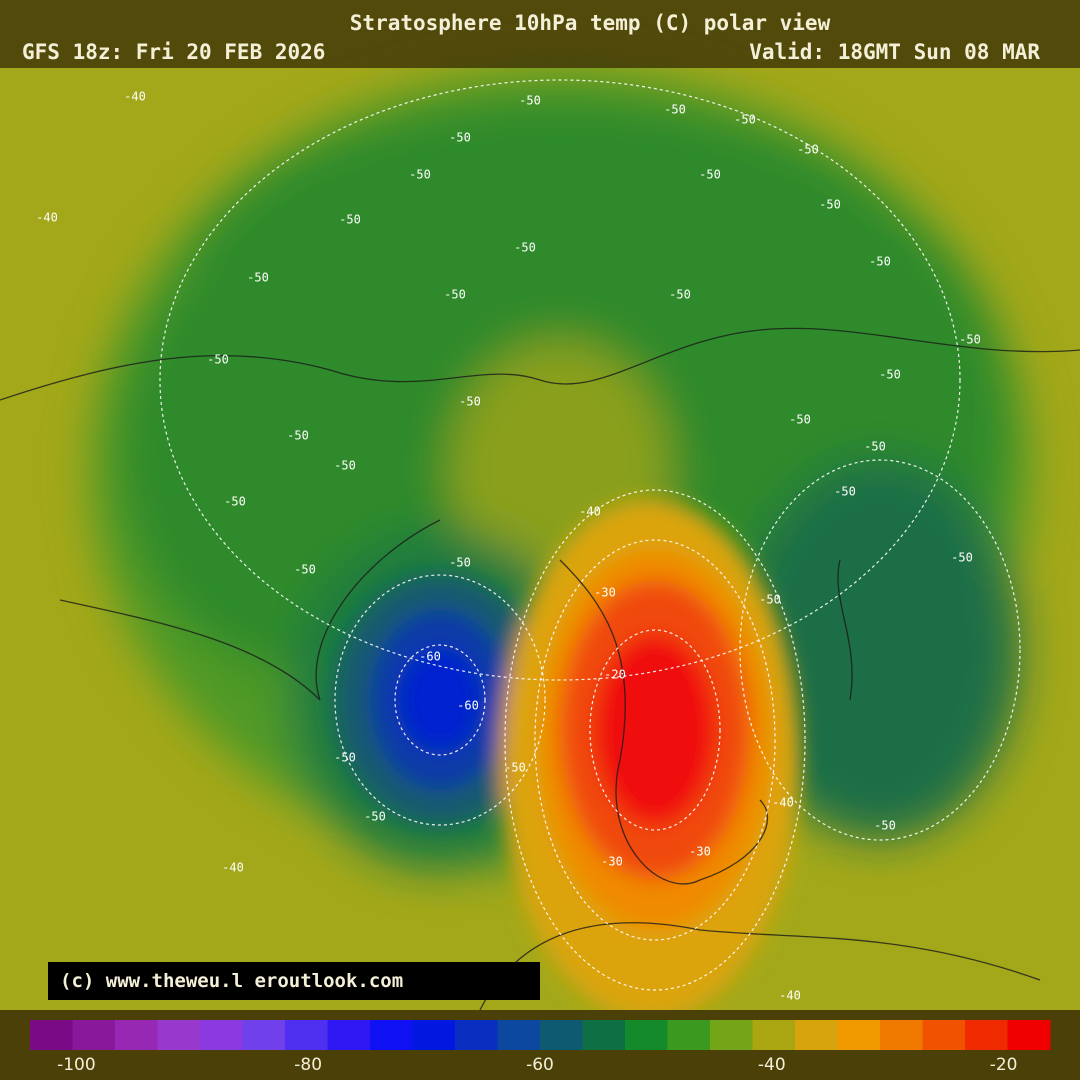  Describe the element at coordinates (590, 23) in the screenshot. I see `map-title: Stratosphere 10hPa temp (C) polar view` at that location.